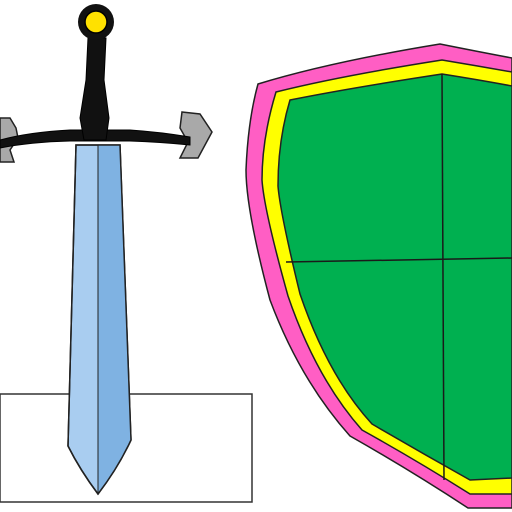  Describe the element at coordinates (195, 135) in the screenshot. I see `crossguard-right-tip` at that location.